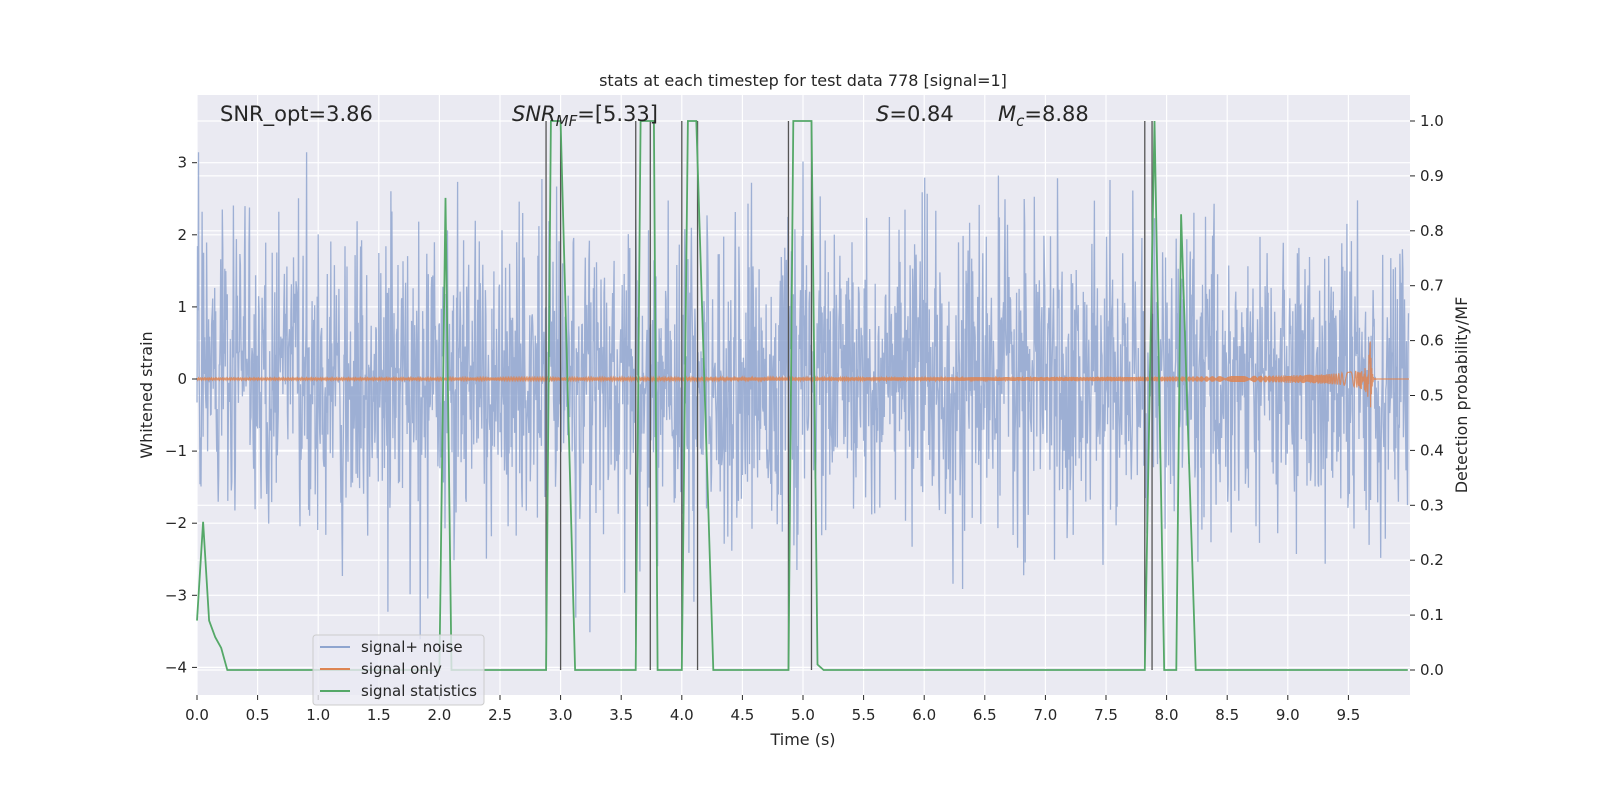 The width and height of the screenshot is (1600, 800). I want to click on signal-only-line, so click(802, 374).